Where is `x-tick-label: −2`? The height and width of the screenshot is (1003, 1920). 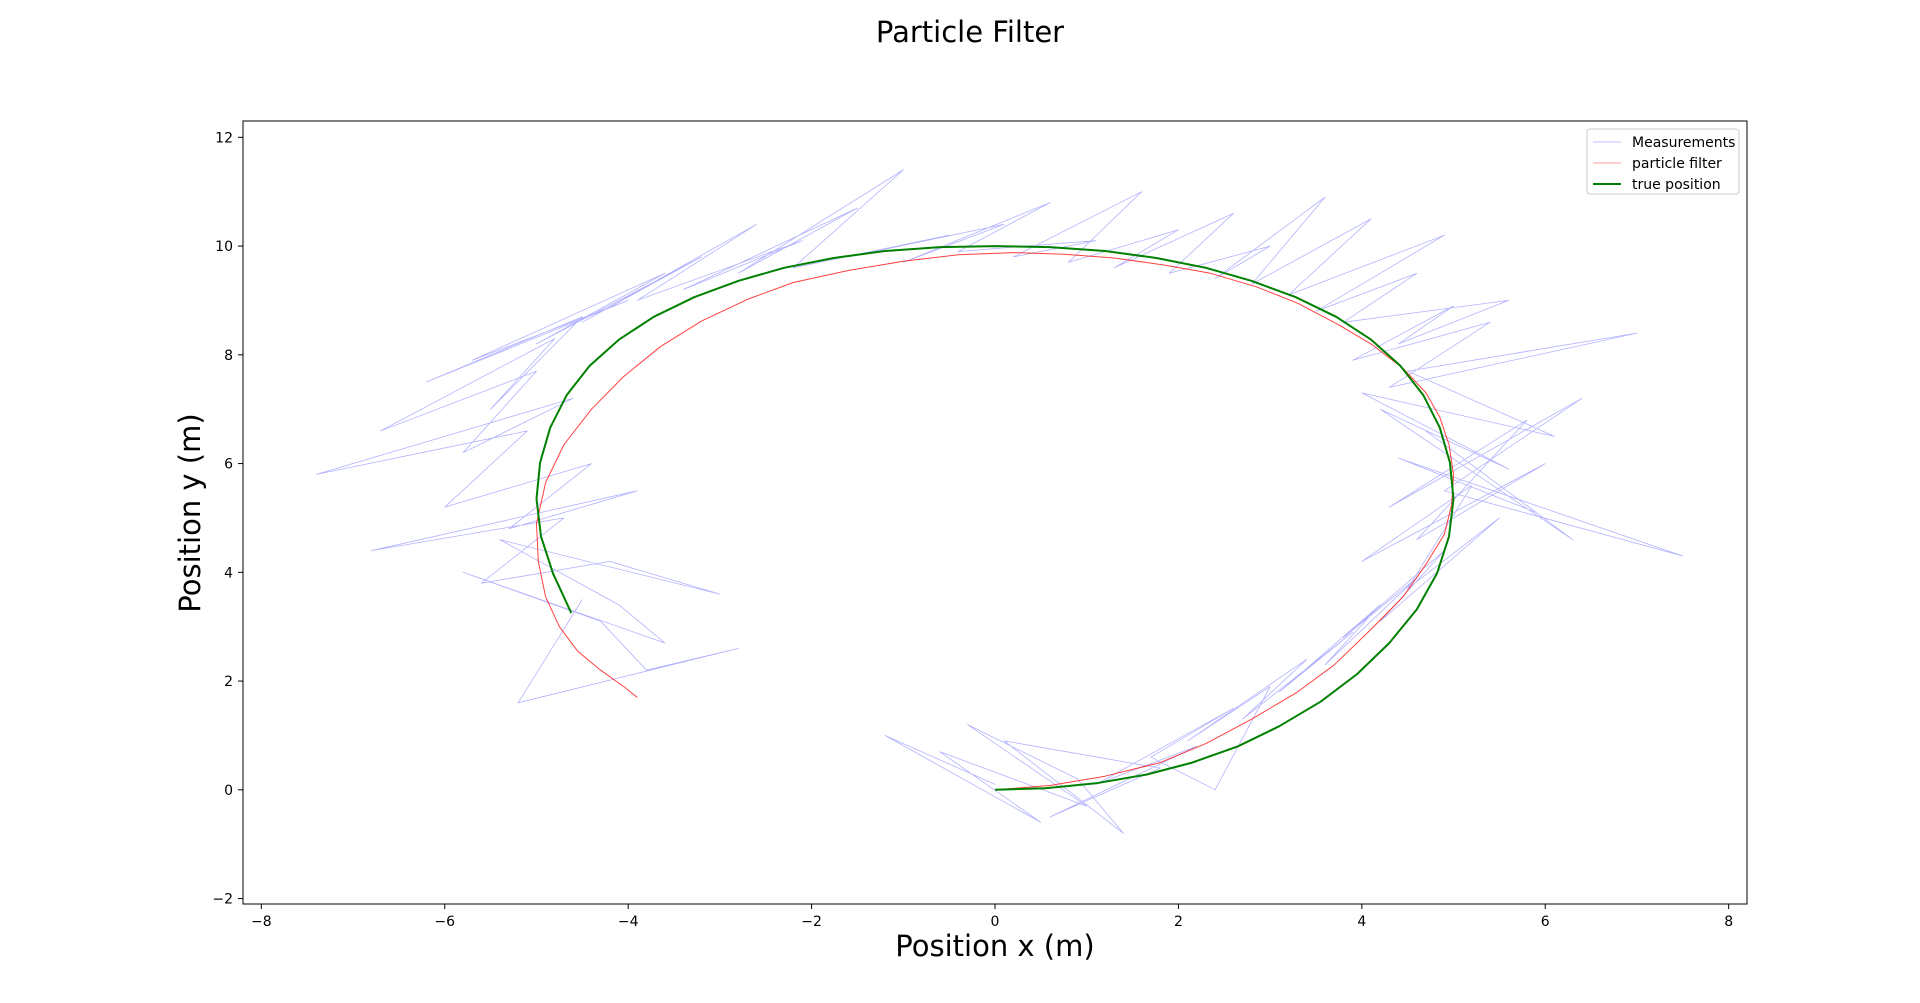
x-tick-label: −2 is located at coordinates (811, 922).